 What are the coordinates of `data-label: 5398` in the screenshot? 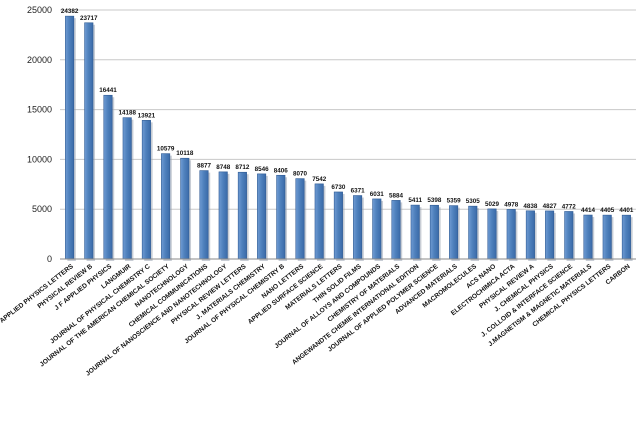 It's located at (434, 200).